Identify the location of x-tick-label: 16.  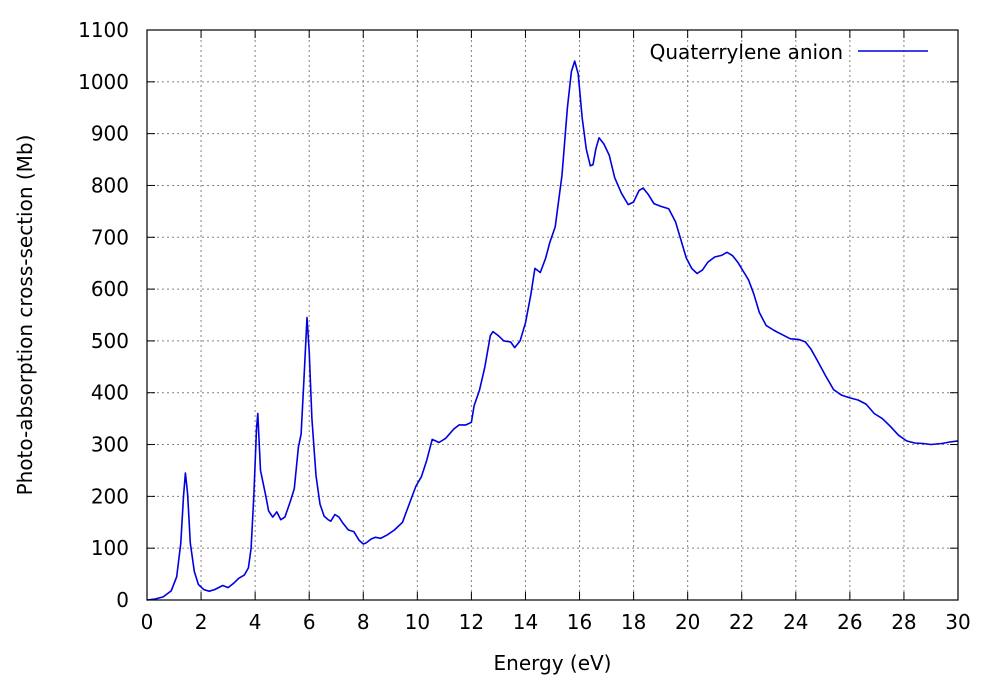
(579, 622).